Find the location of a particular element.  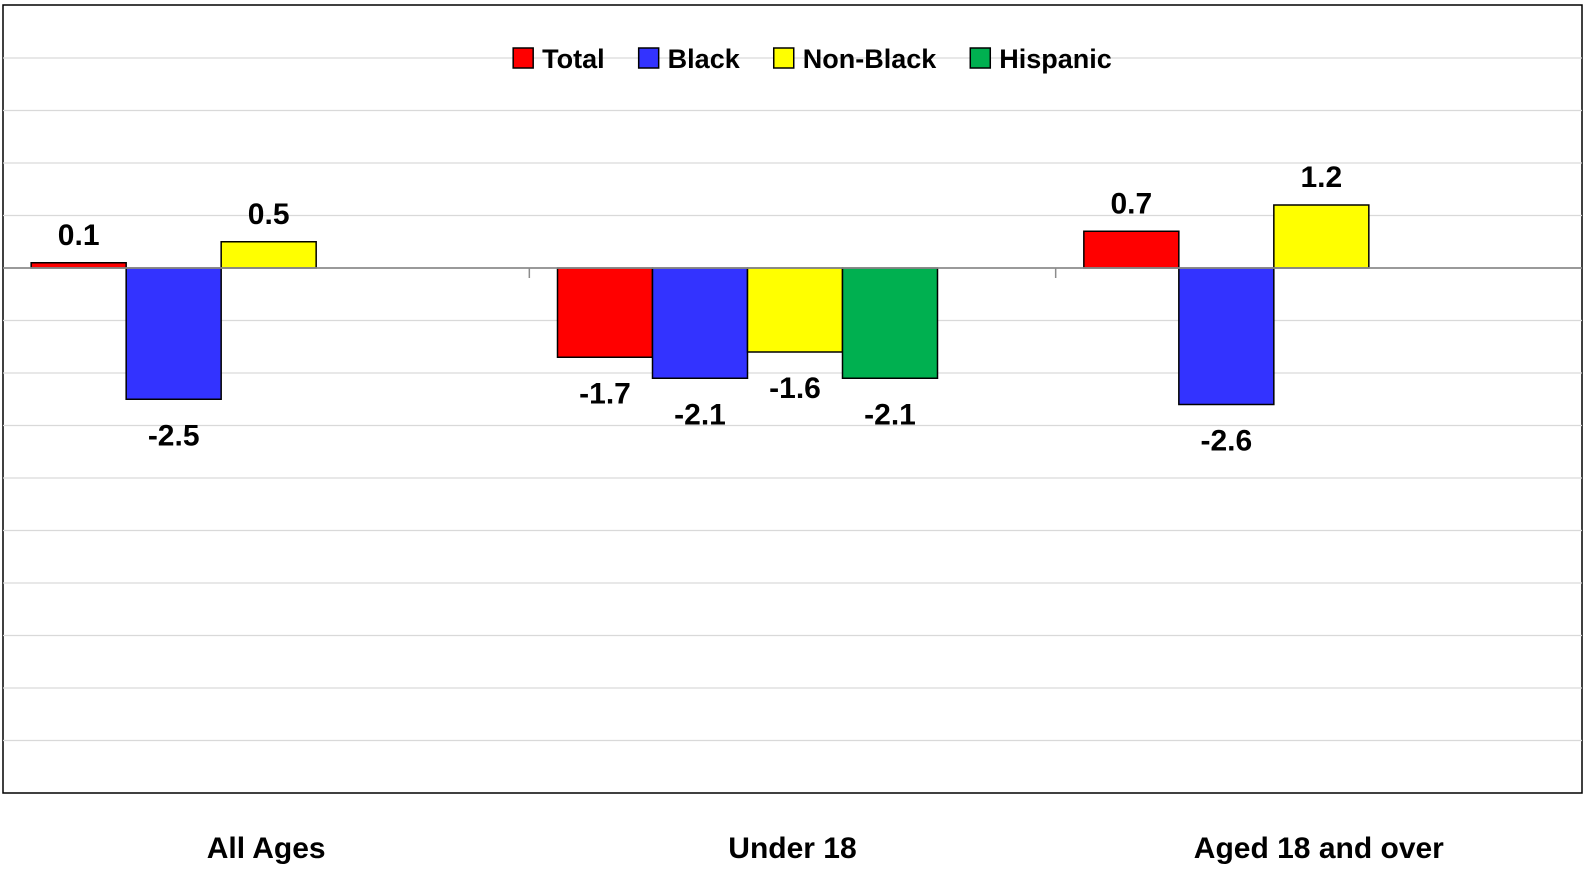

legend-swatch-non-black is located at coordinates (783, 58).